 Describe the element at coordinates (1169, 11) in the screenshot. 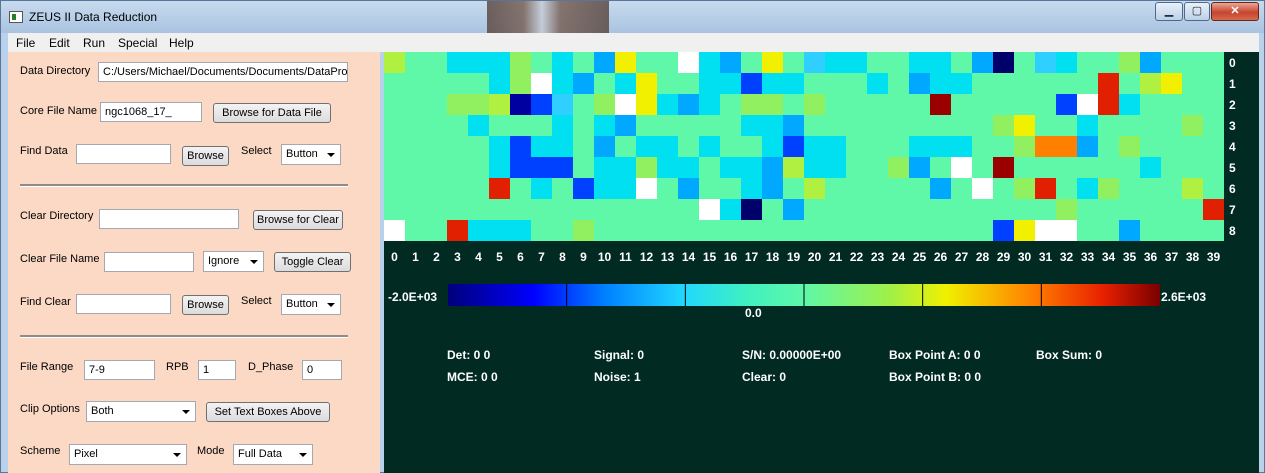

I see `minimize-icon: ▁` at that location.